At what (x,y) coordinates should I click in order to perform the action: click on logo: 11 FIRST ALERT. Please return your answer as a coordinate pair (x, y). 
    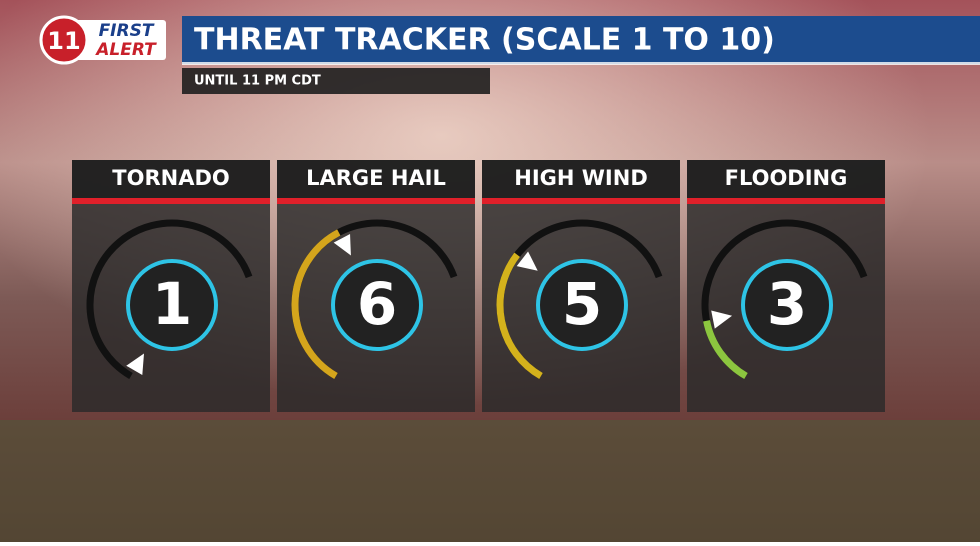
    Looking at the image, I should click on (102, 40).